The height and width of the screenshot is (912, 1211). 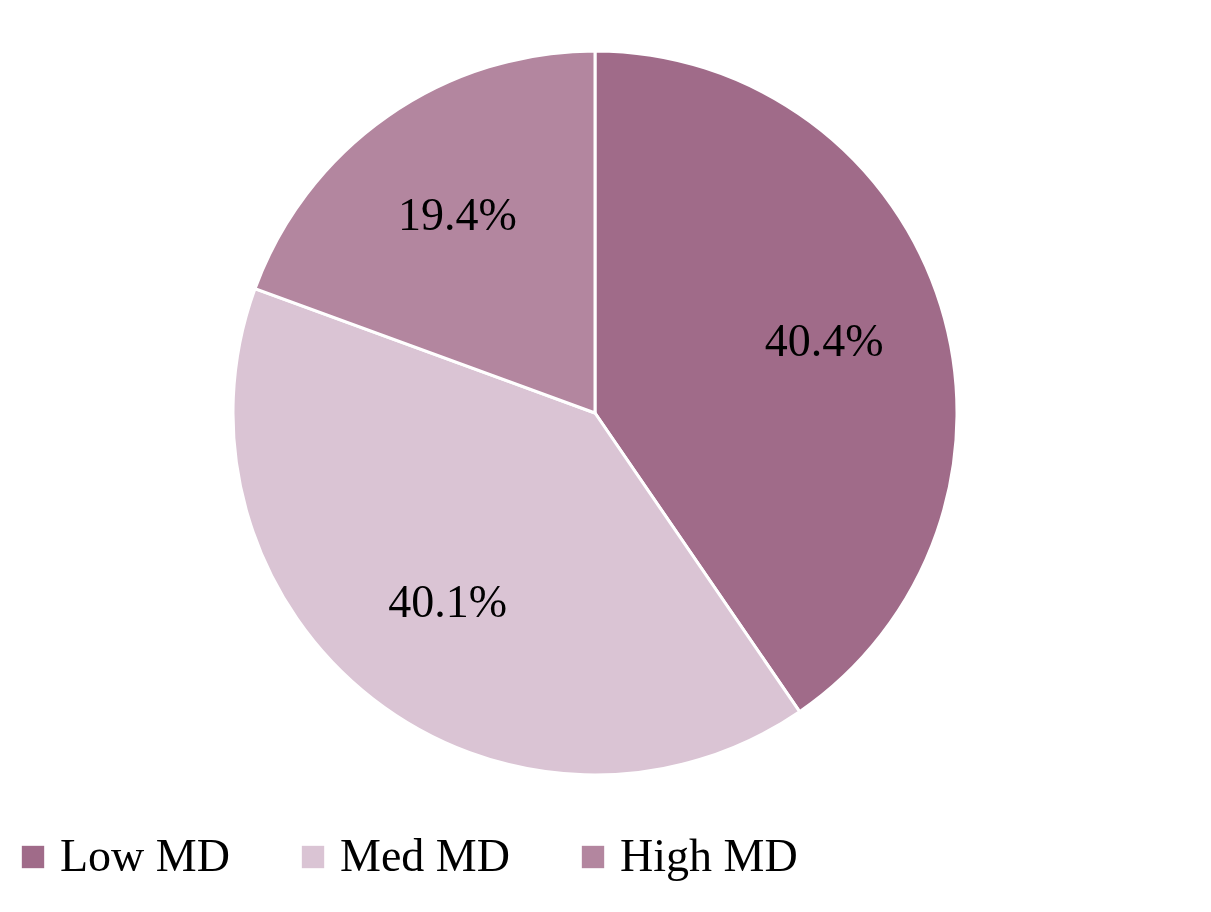 What do you see at coordinates (145, 855) in the screenshot?
I see `legend-label: Low MD` at bounding box center [145, 855].